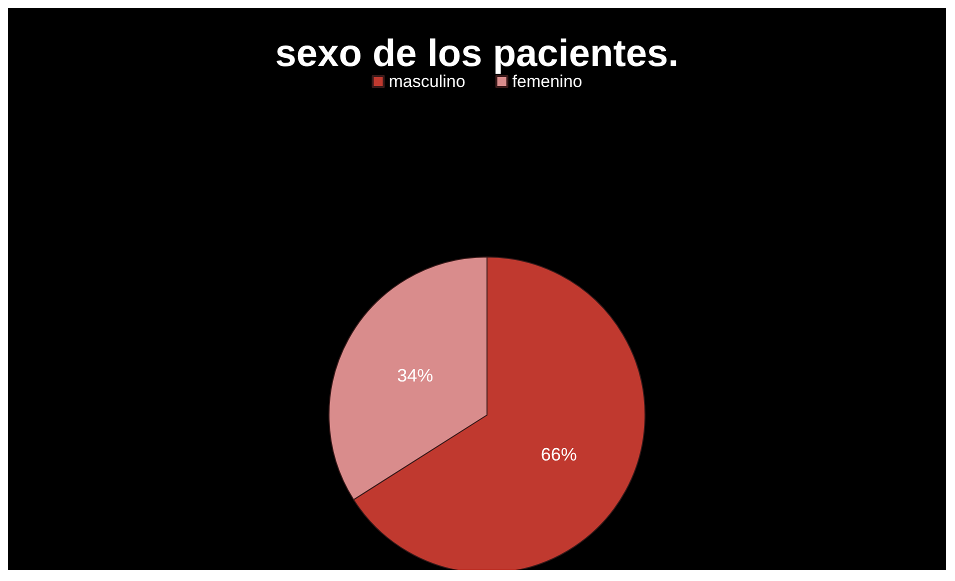 This screenshot has height=581, width=955. Describe the element at coordinates (415, 375) in the screenshot. I see `data-label: 34%` at that location.